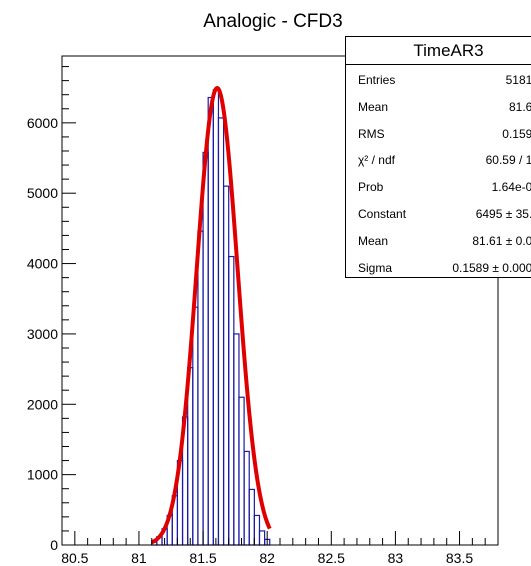 The image size is (531, 566). Describe the element at coordinates (438, 132) in the screenshot. I see `stats-row-rms: RMS 0.1596` at that location.